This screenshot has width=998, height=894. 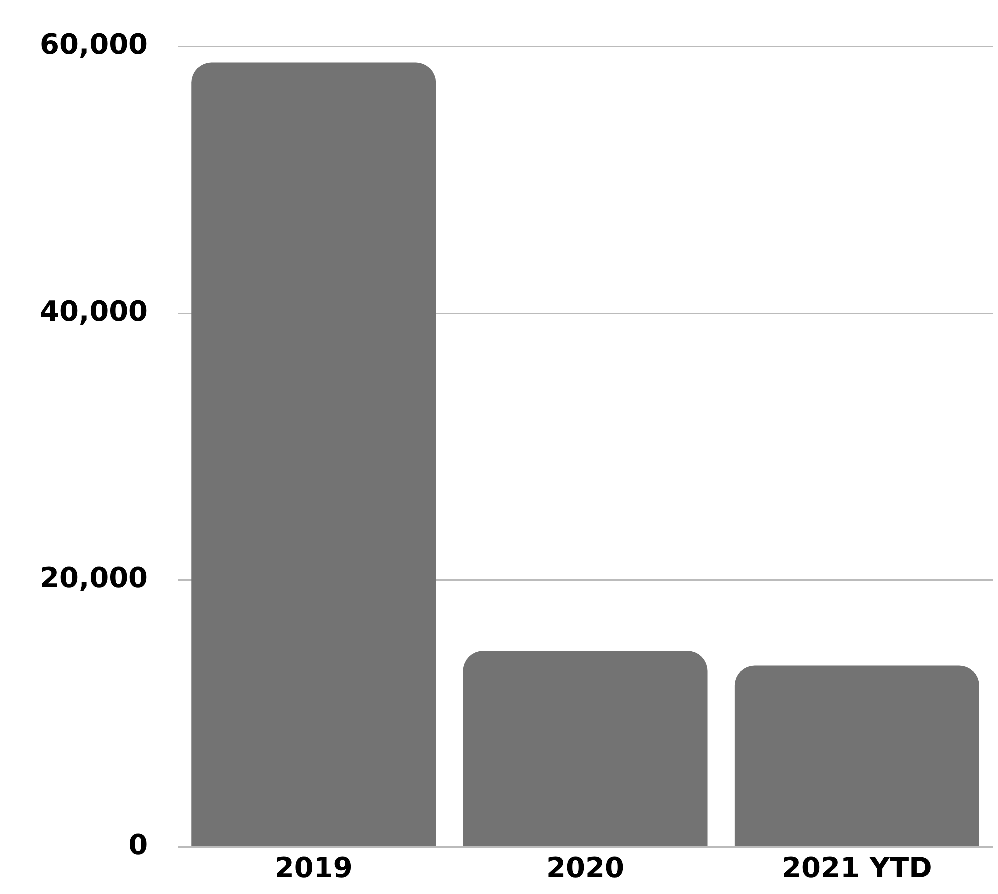 What do you see at coordinates (138, 845) in the screenshot?
I see `y-tick-label: 0` at bounding box center [138, 845].